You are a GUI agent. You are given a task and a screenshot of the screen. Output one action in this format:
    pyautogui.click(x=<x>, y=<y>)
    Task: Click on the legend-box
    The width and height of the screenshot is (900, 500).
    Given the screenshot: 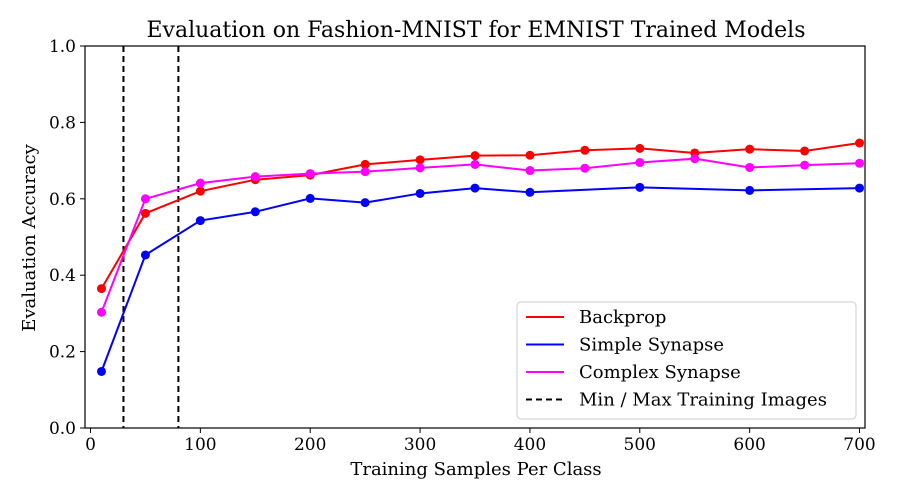 What is the action you would take?
    pyautogui.click(x=686, y=360)
    